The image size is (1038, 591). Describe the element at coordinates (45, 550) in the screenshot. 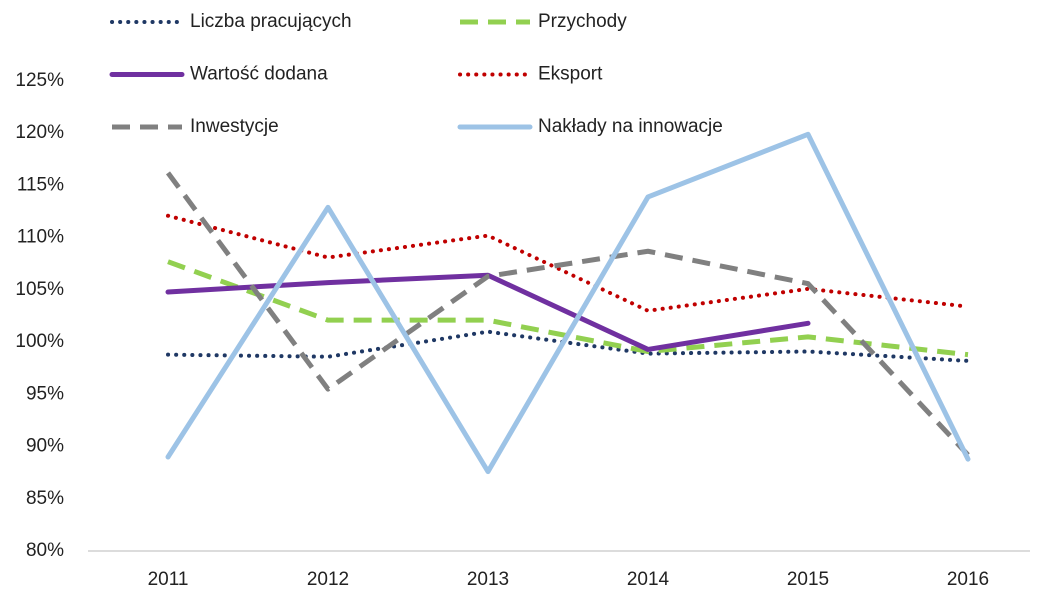

I see `y-tick-label: 80%` at that location.